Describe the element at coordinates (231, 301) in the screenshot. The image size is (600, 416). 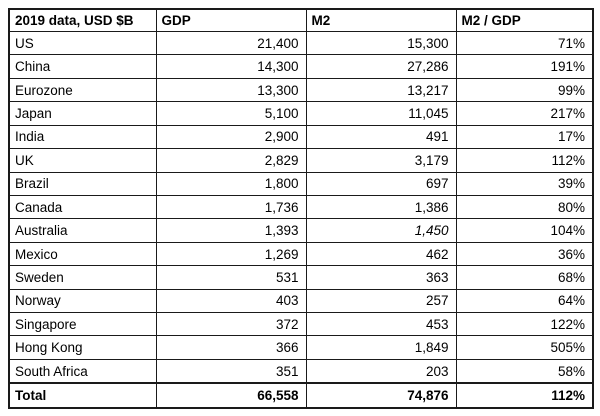
I see `gdp-value: 403` at that location.